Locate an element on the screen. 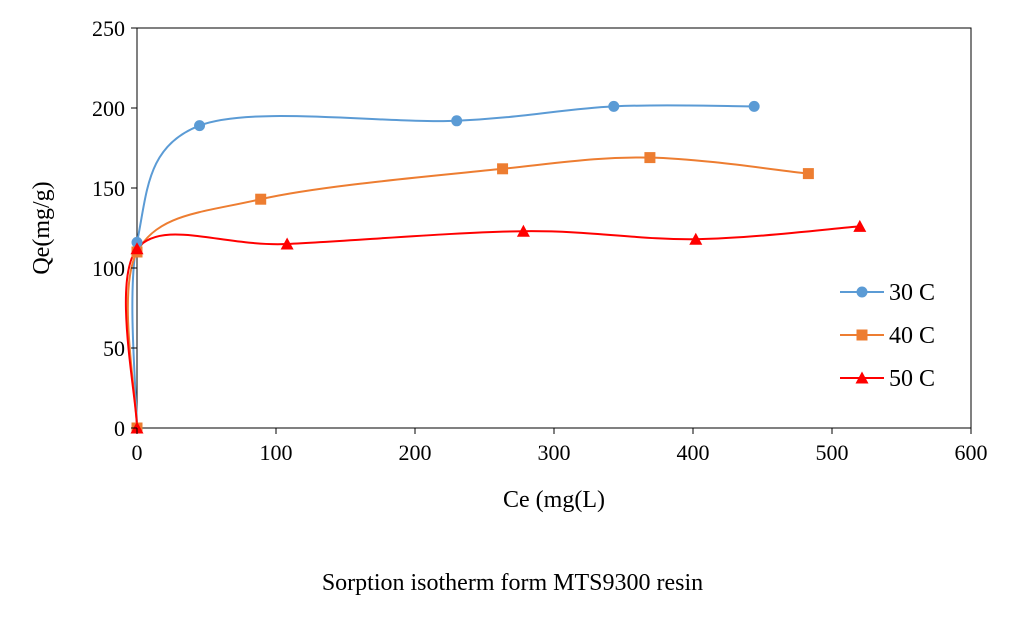 The width and height of the screenshot is (1025, 621). y-tick-label: 250 is located at coordinates (108, 28).